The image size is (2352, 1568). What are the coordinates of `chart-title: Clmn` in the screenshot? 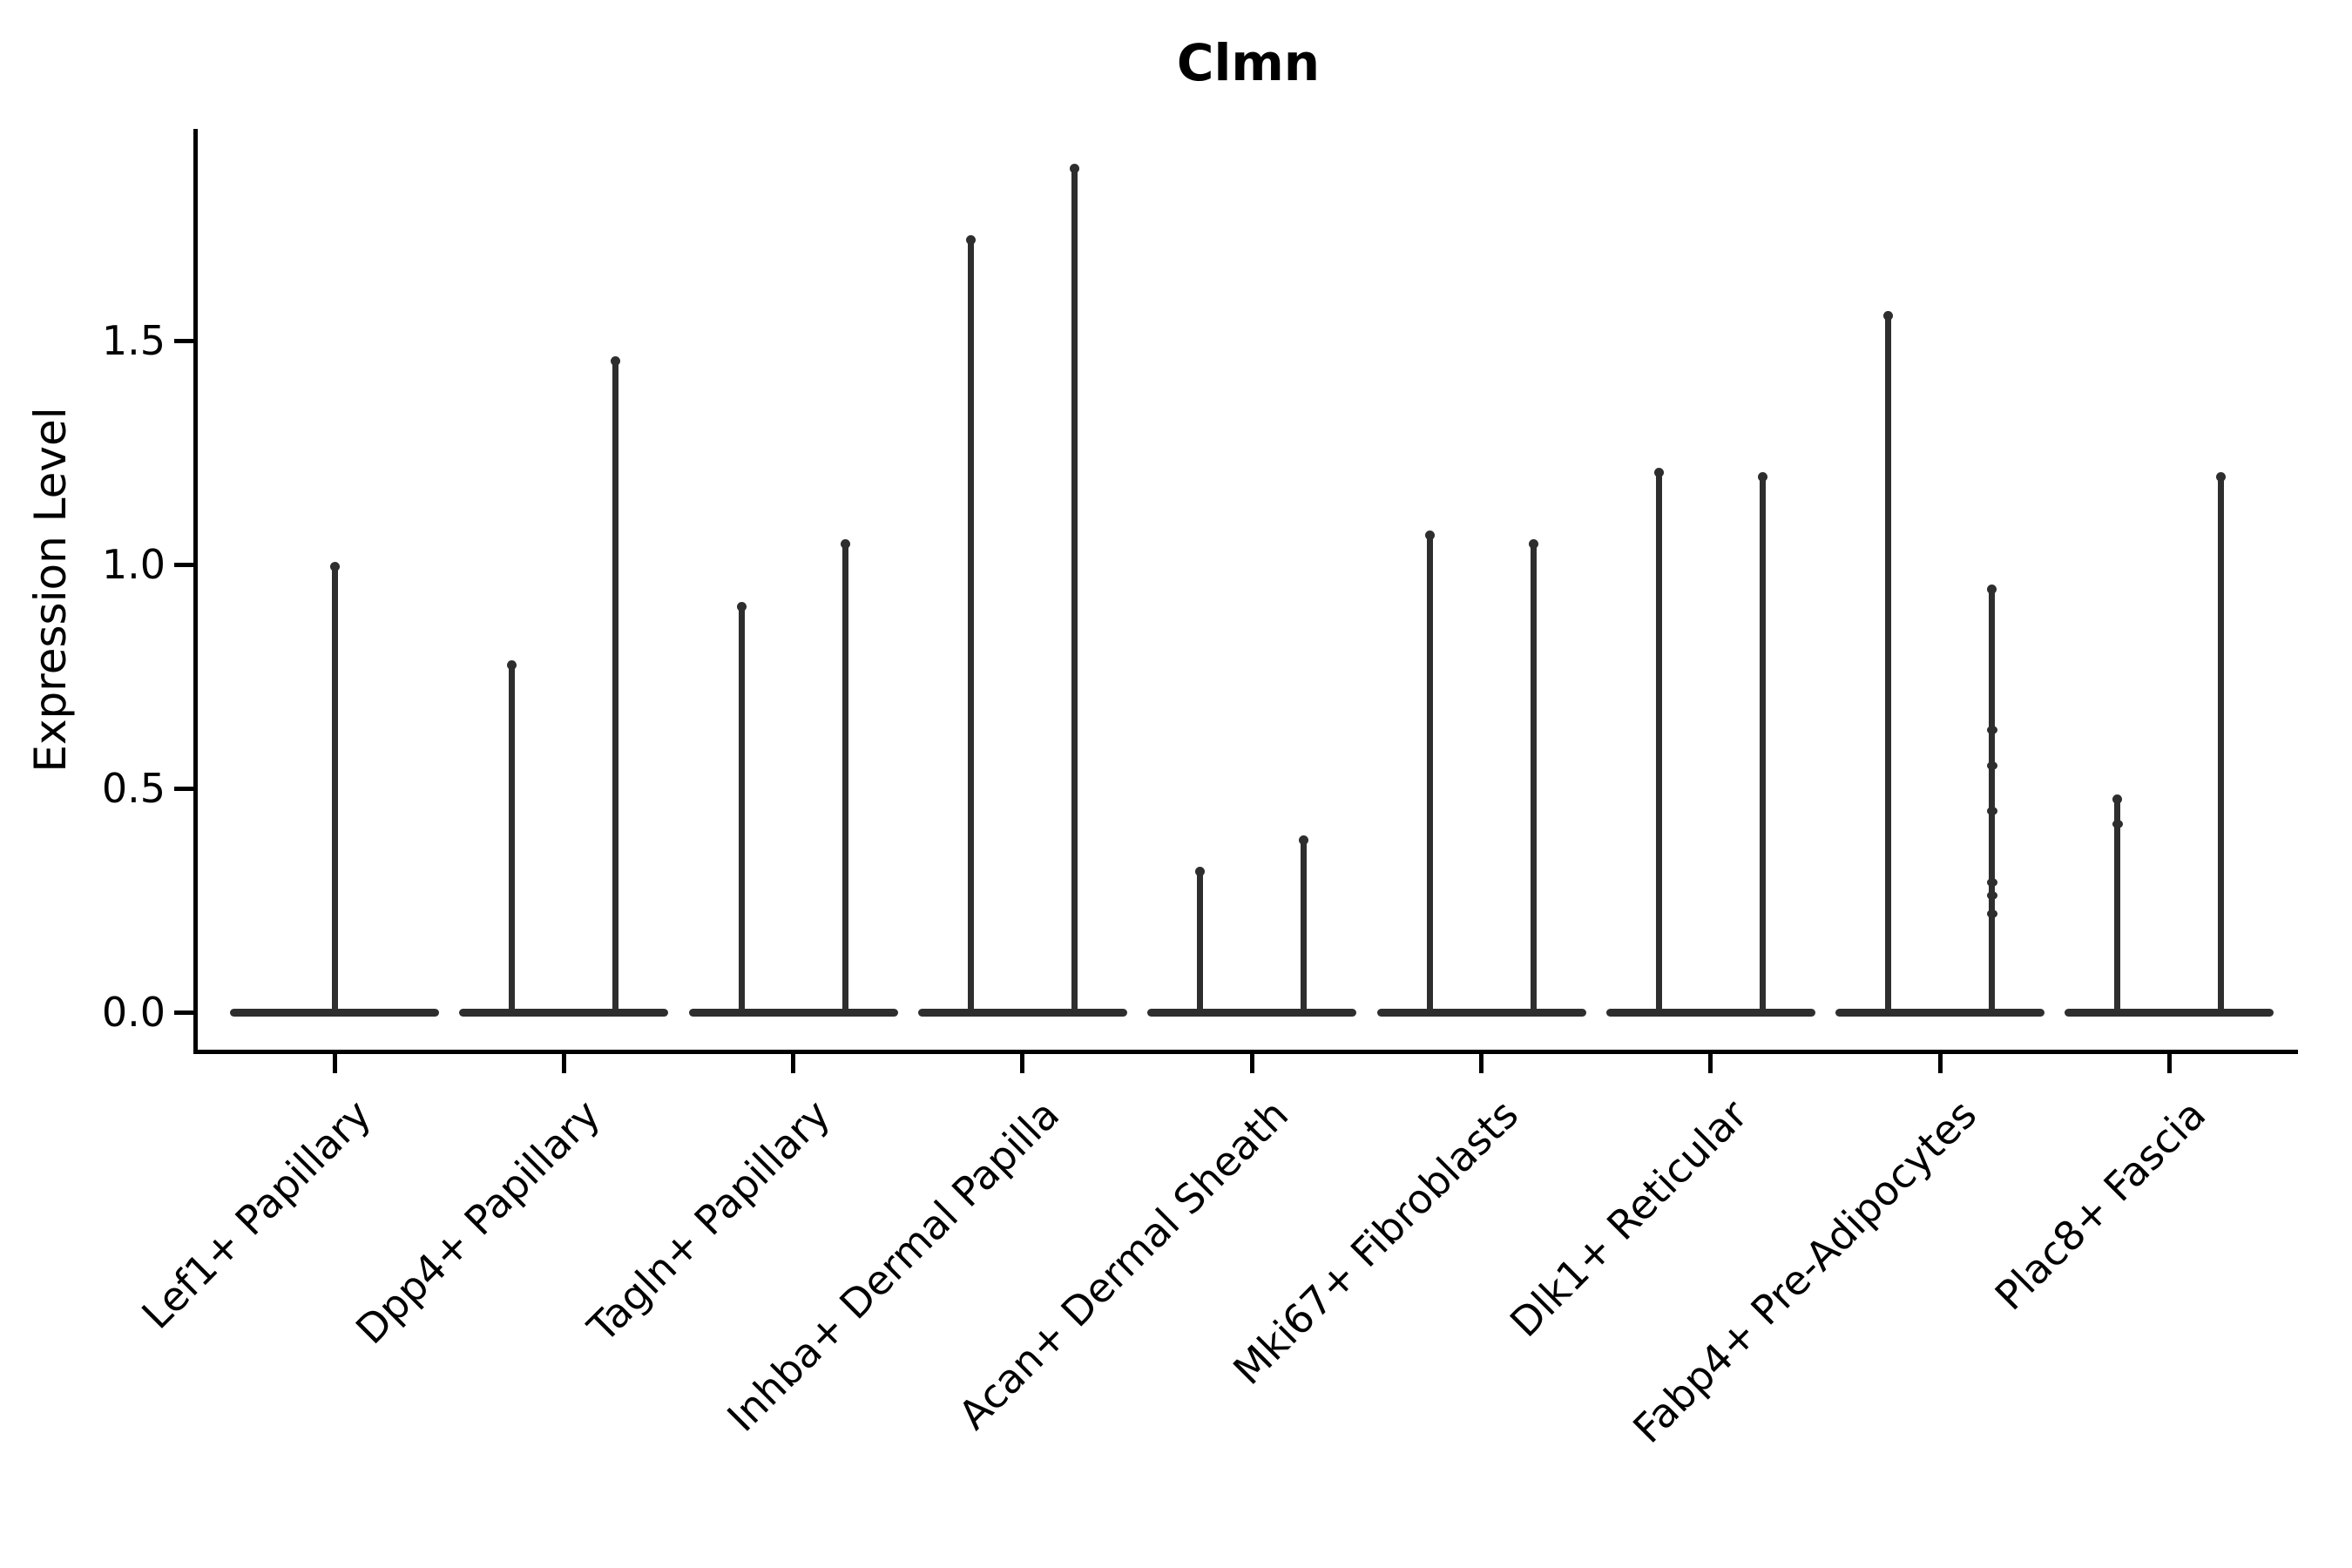 It's located at (1248, 62).